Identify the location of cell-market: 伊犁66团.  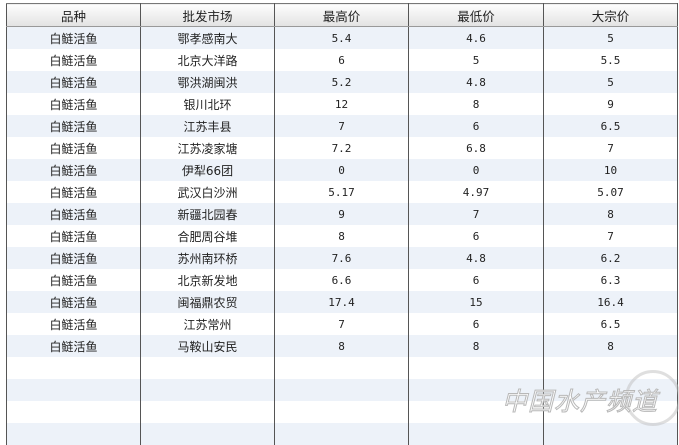
(207, 170).